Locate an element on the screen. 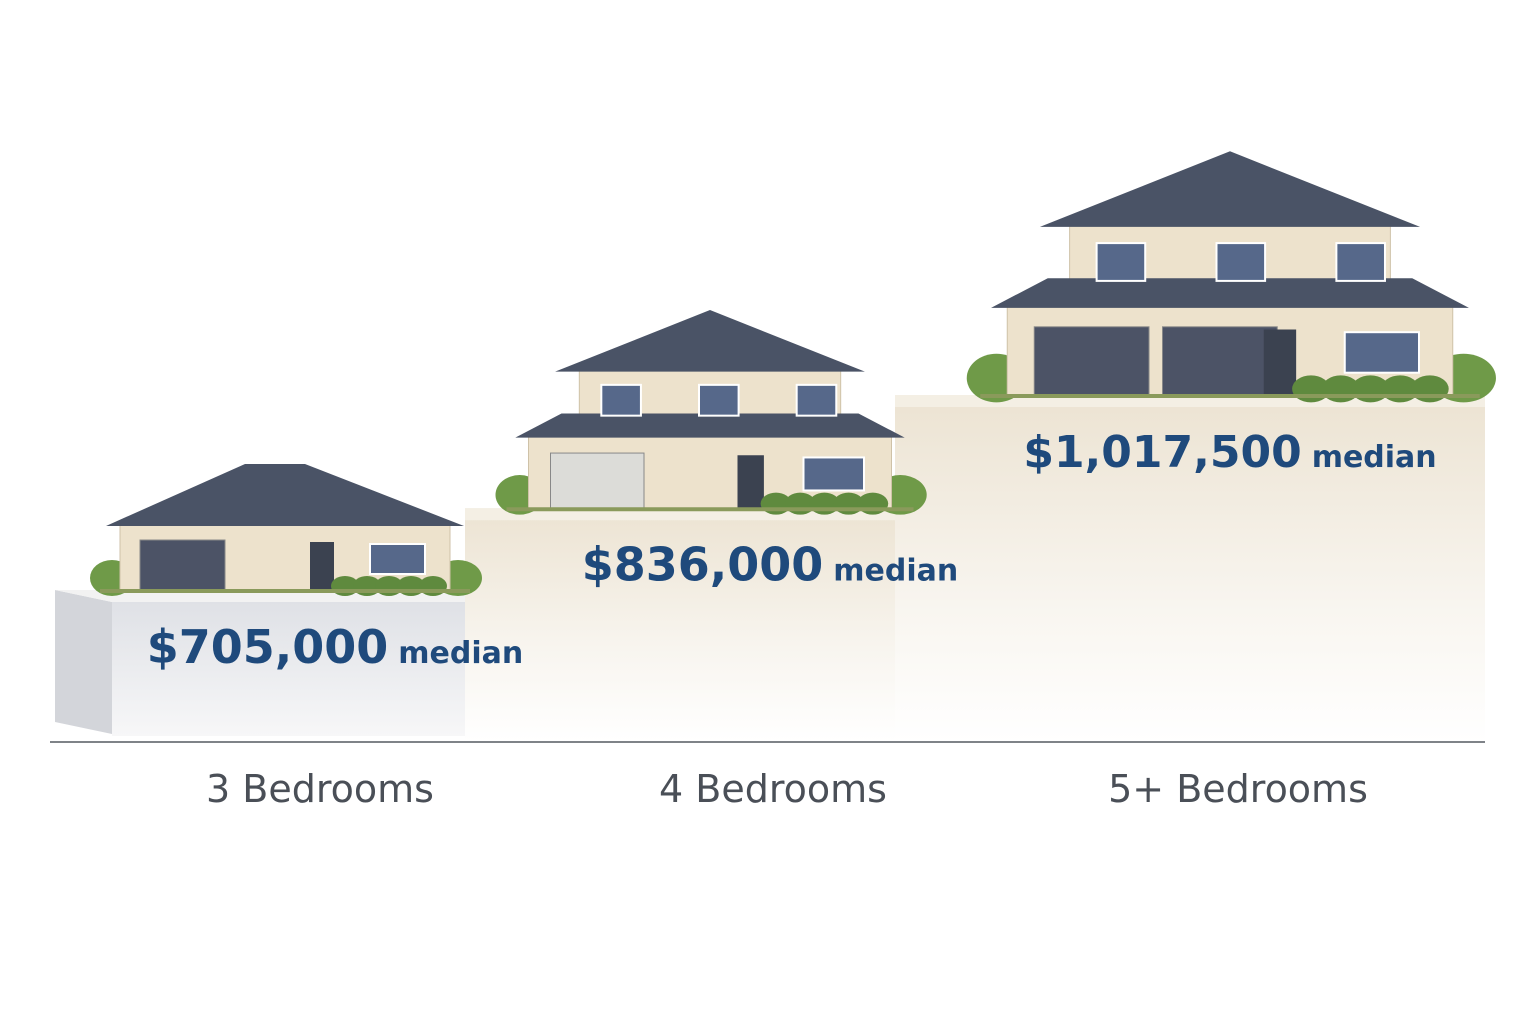  value-label: $836,000 median is located at coordinates (770, 564).